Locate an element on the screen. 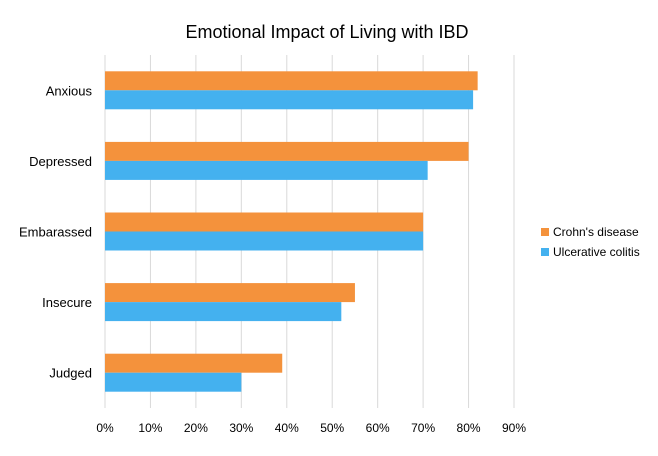 This screenshot has height=456, width=658. category-label: Insecure is located at coordinates (67, 302).